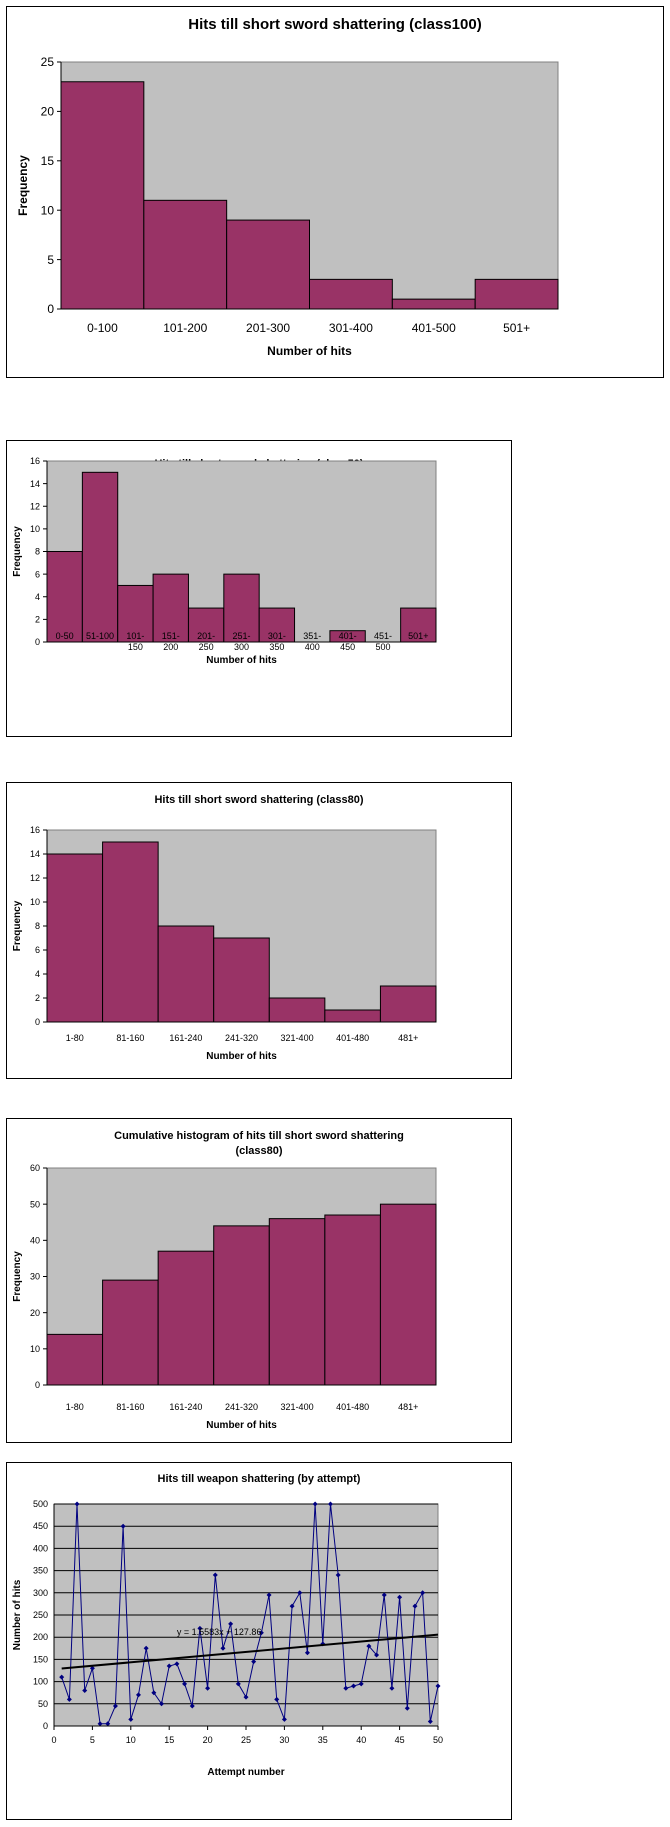  What do you see at coordinates (276, 647) in the screenshot?
I see `x-tick-label: 350` at bounding box center [276, 647].